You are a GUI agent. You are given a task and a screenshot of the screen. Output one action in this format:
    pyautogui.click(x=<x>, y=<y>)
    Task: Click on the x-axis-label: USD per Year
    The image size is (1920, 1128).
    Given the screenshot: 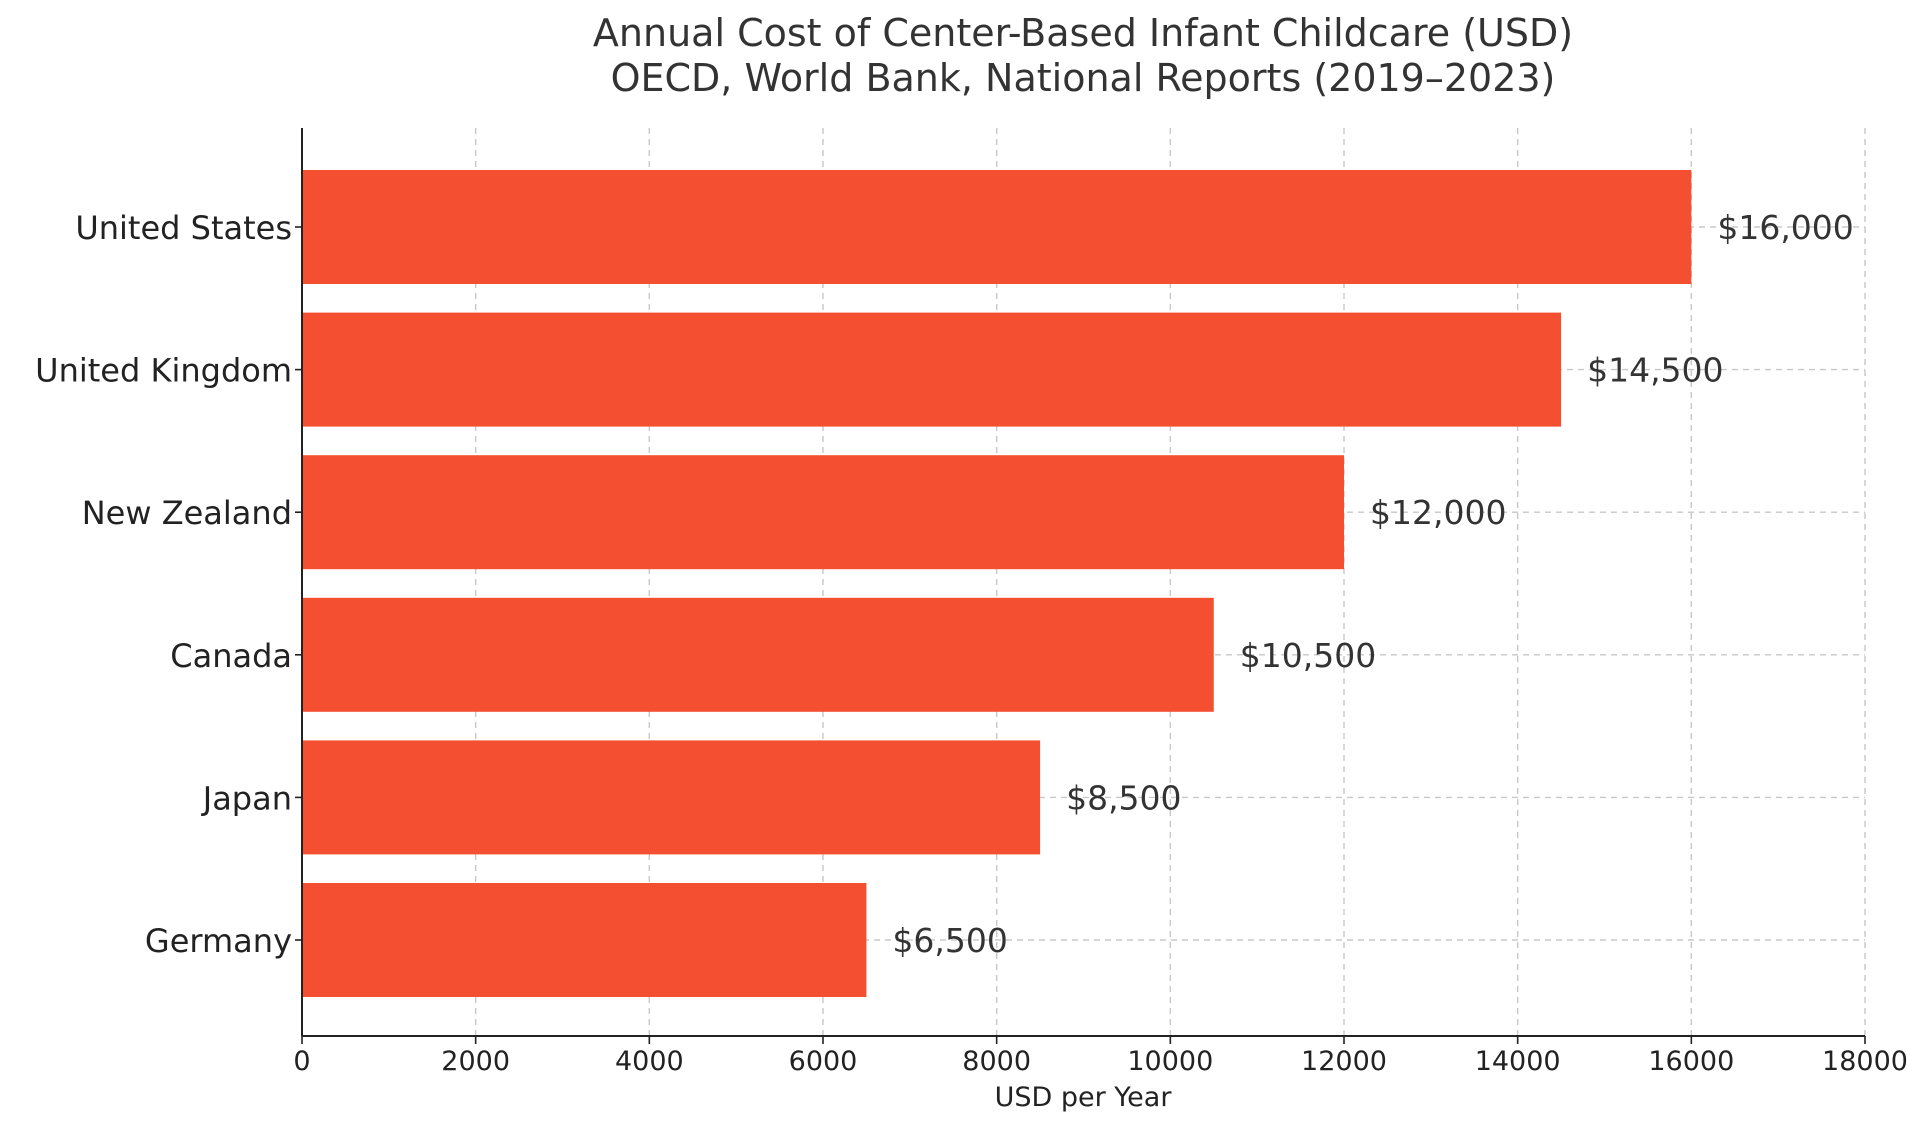 What is the action you would take?
    pyautogui.click(x=1084, y=1097)
    